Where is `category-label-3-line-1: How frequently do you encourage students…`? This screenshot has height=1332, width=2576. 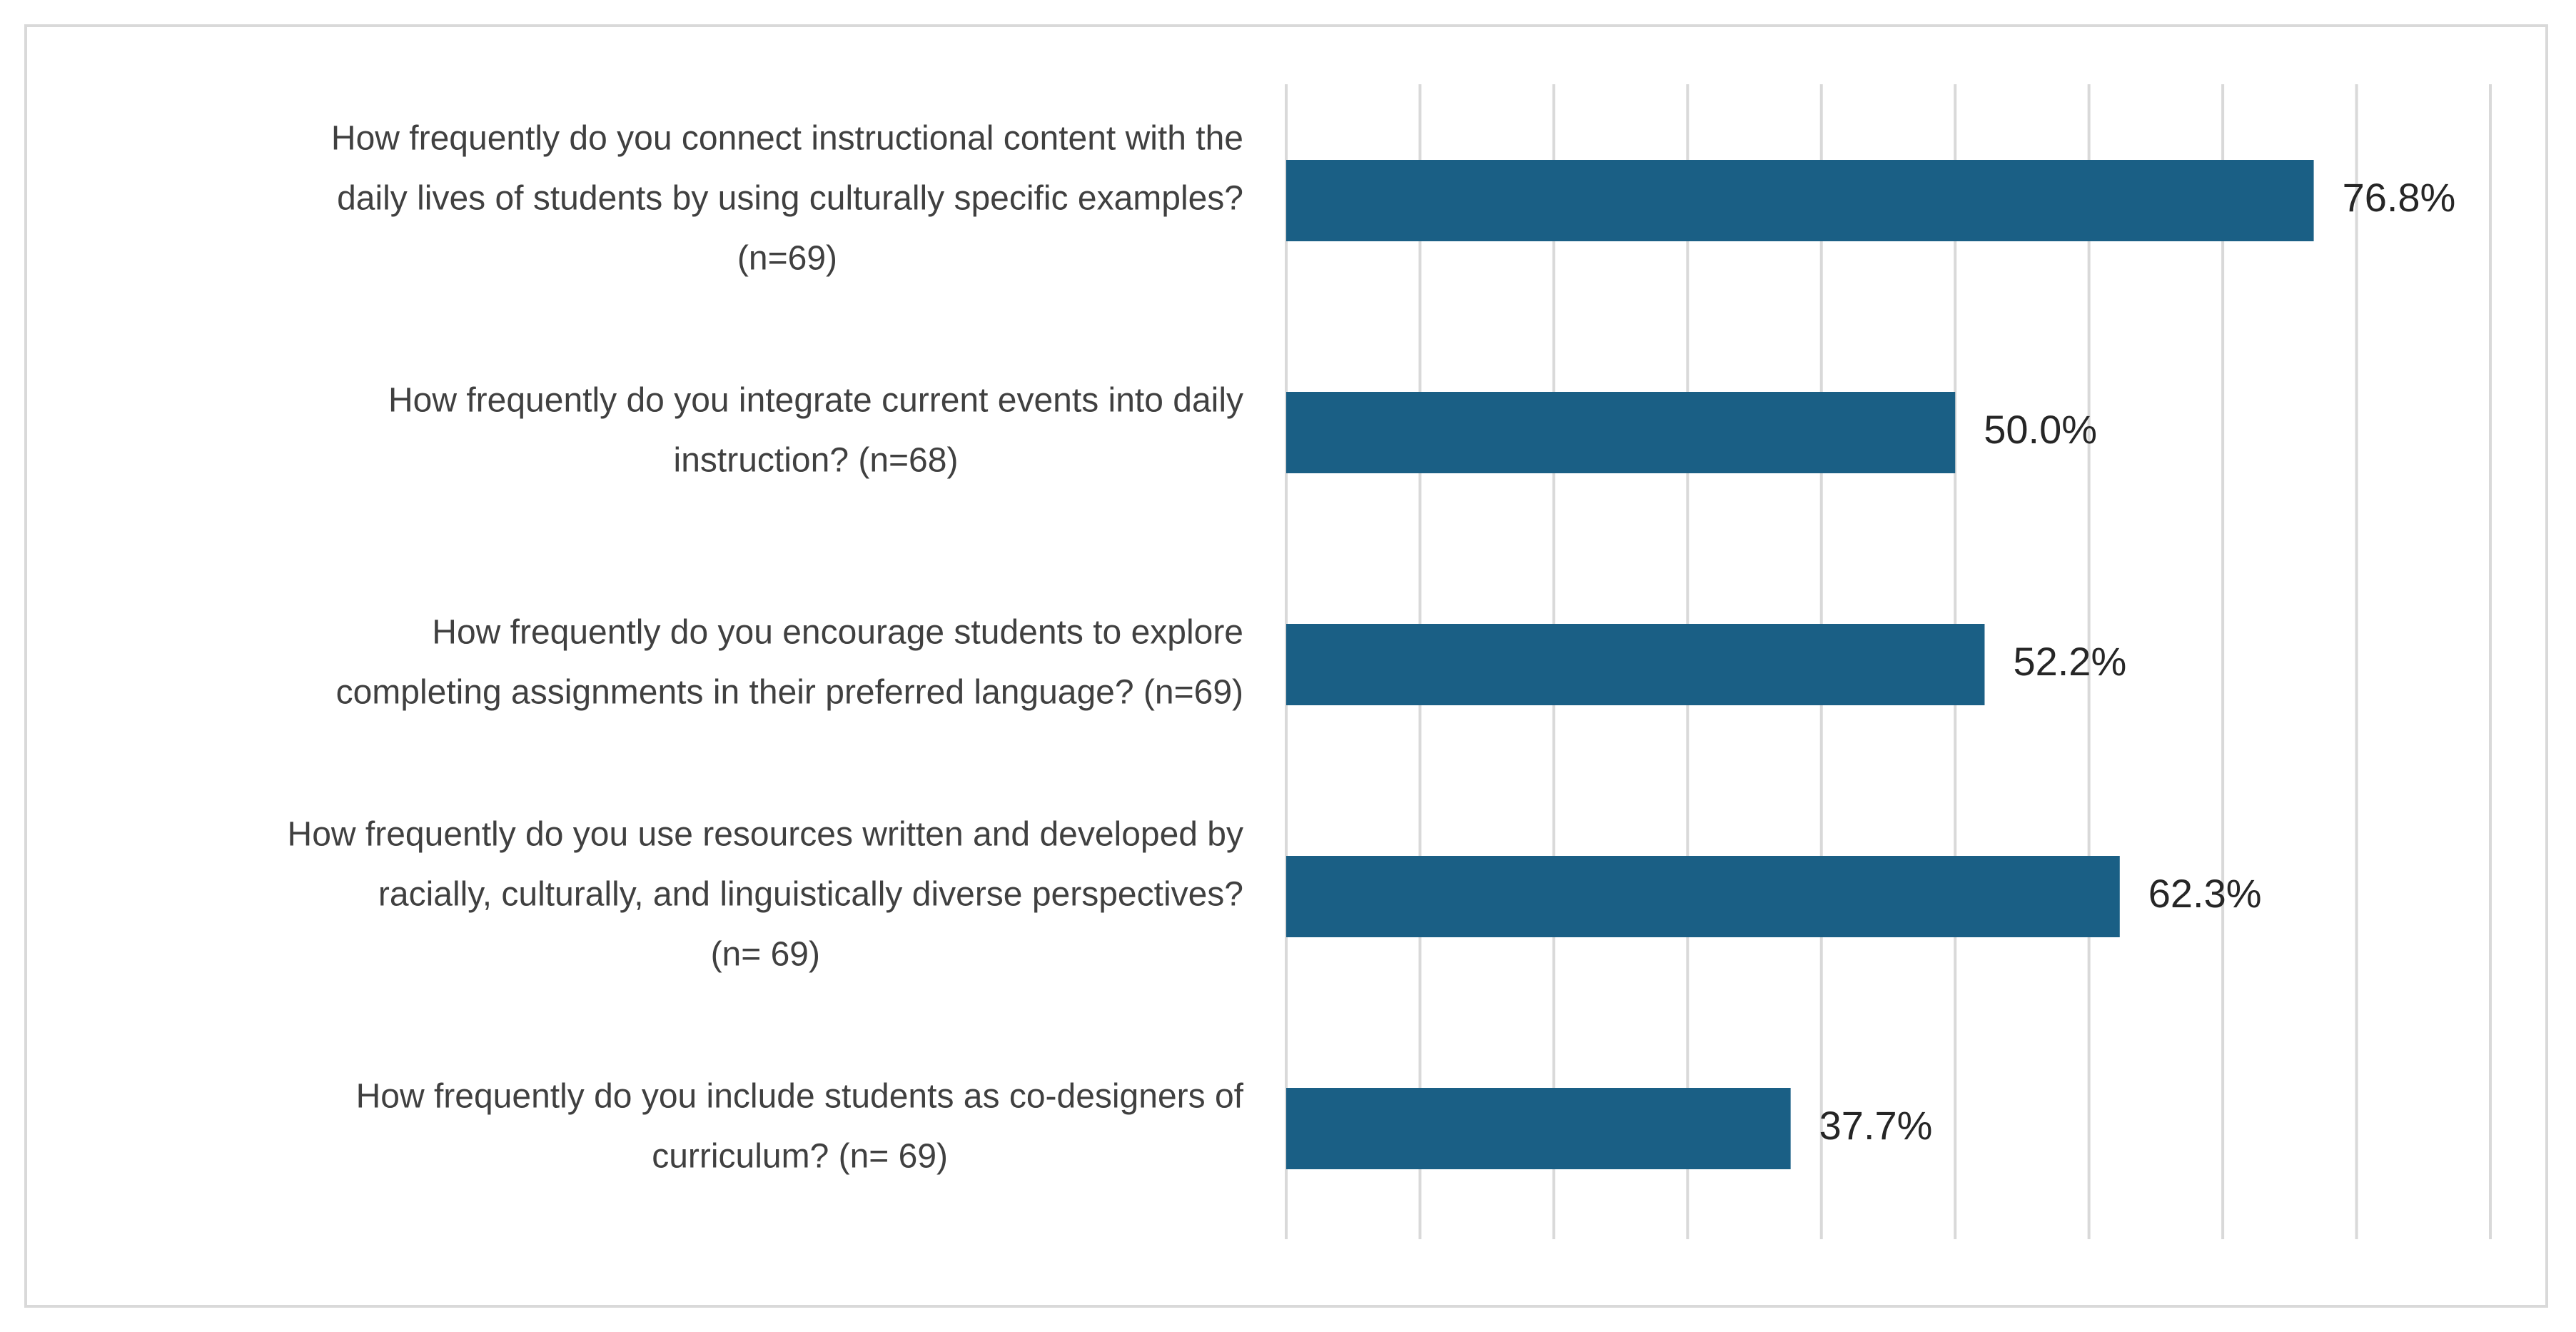
category-label-3-line-1: How frequently do you encourage students… is located at coordinates (837, 633).